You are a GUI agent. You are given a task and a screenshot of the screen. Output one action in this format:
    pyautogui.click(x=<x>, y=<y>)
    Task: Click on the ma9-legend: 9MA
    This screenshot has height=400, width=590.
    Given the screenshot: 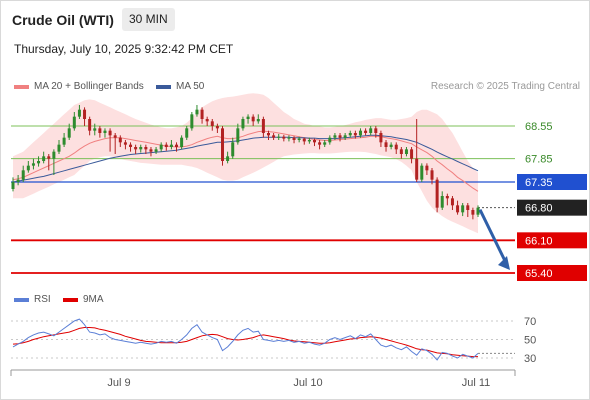 What is the action you would take?
    pyautogui.click(x=83, y=299)
    